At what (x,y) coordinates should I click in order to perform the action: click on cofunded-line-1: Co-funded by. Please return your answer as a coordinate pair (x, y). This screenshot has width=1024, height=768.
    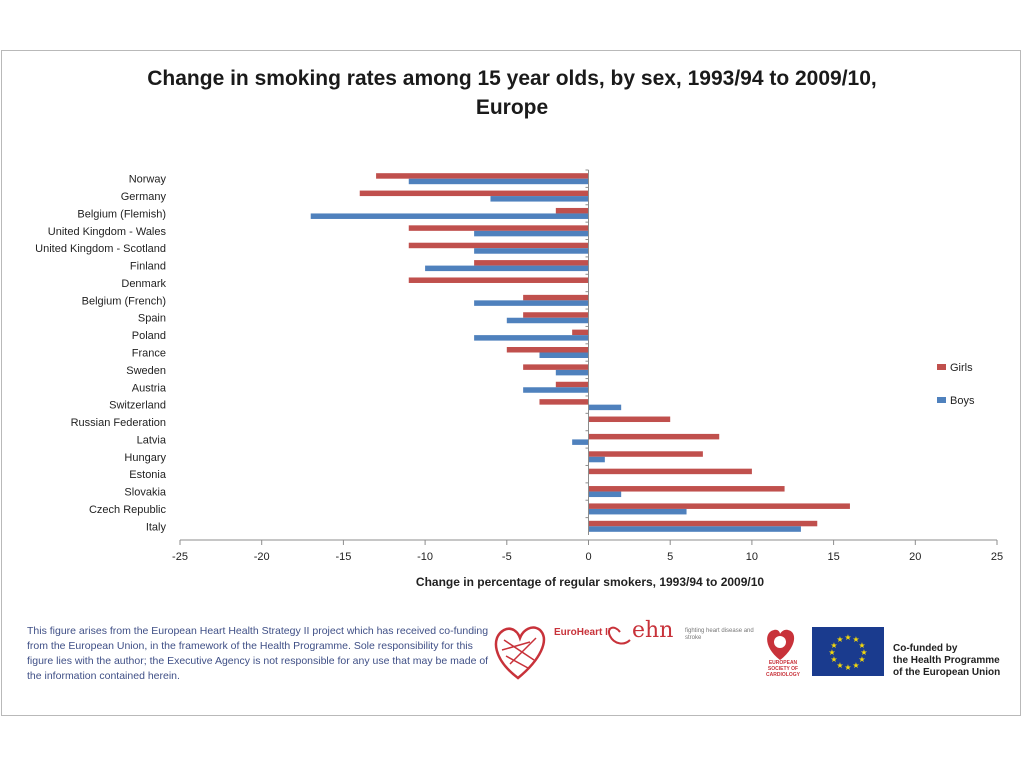
    Looking at the image, I should click on (925, 648).